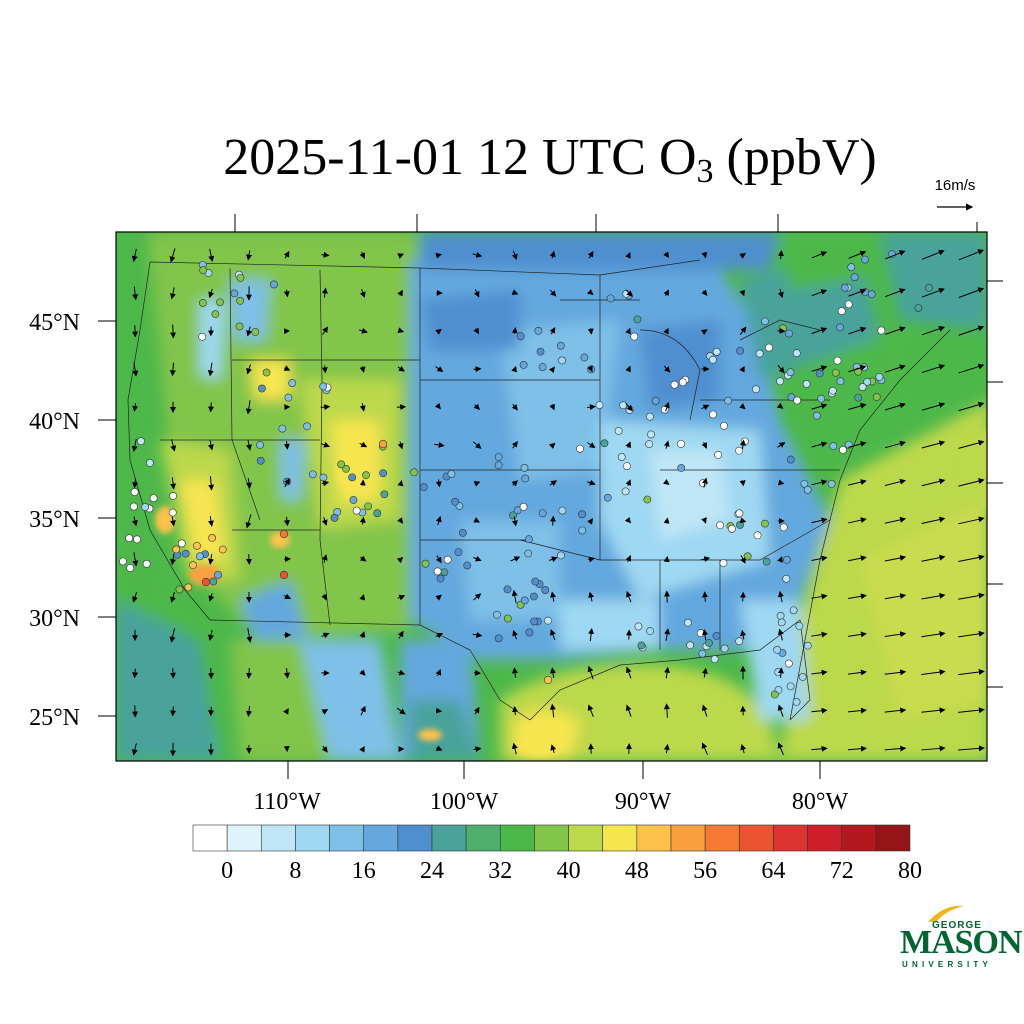 The image size is (1024, 1024). Describe the element at coordinates (432, 871) in the screenshot. I see `colorbar-label: 24` at that location.